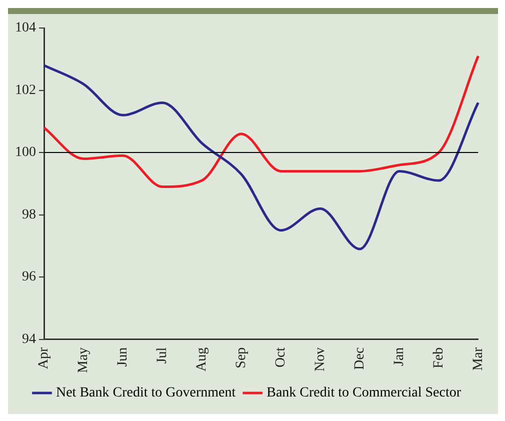  Describe the element at coordinates (25, 28) in the screenshot. I see `y-tick-label: 104` at that location.